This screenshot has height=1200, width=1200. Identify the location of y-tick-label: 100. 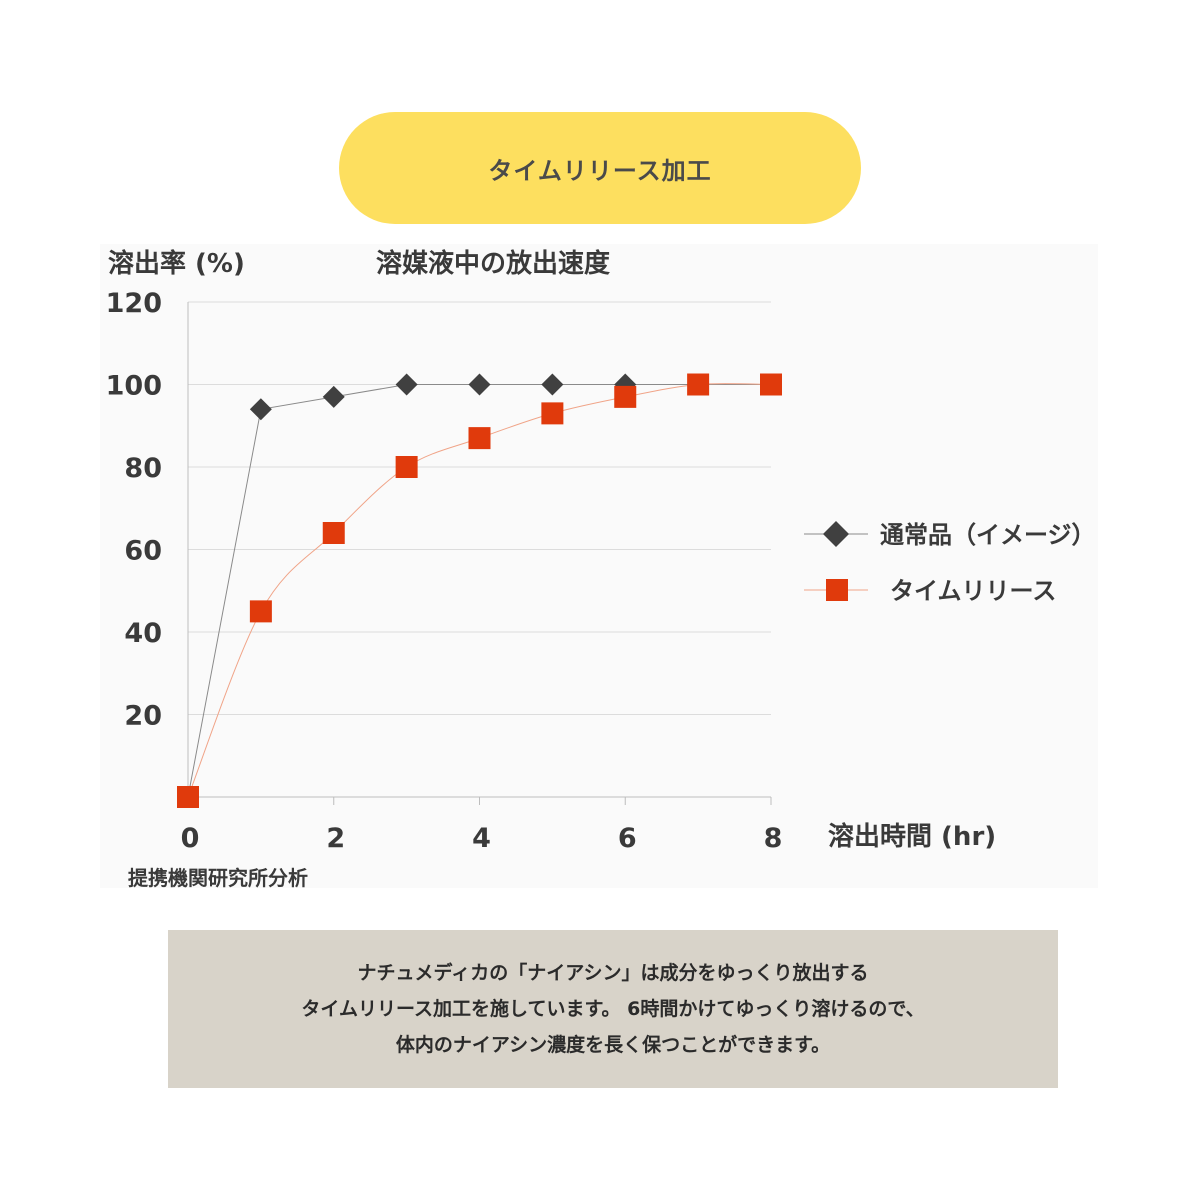
(134, 386).